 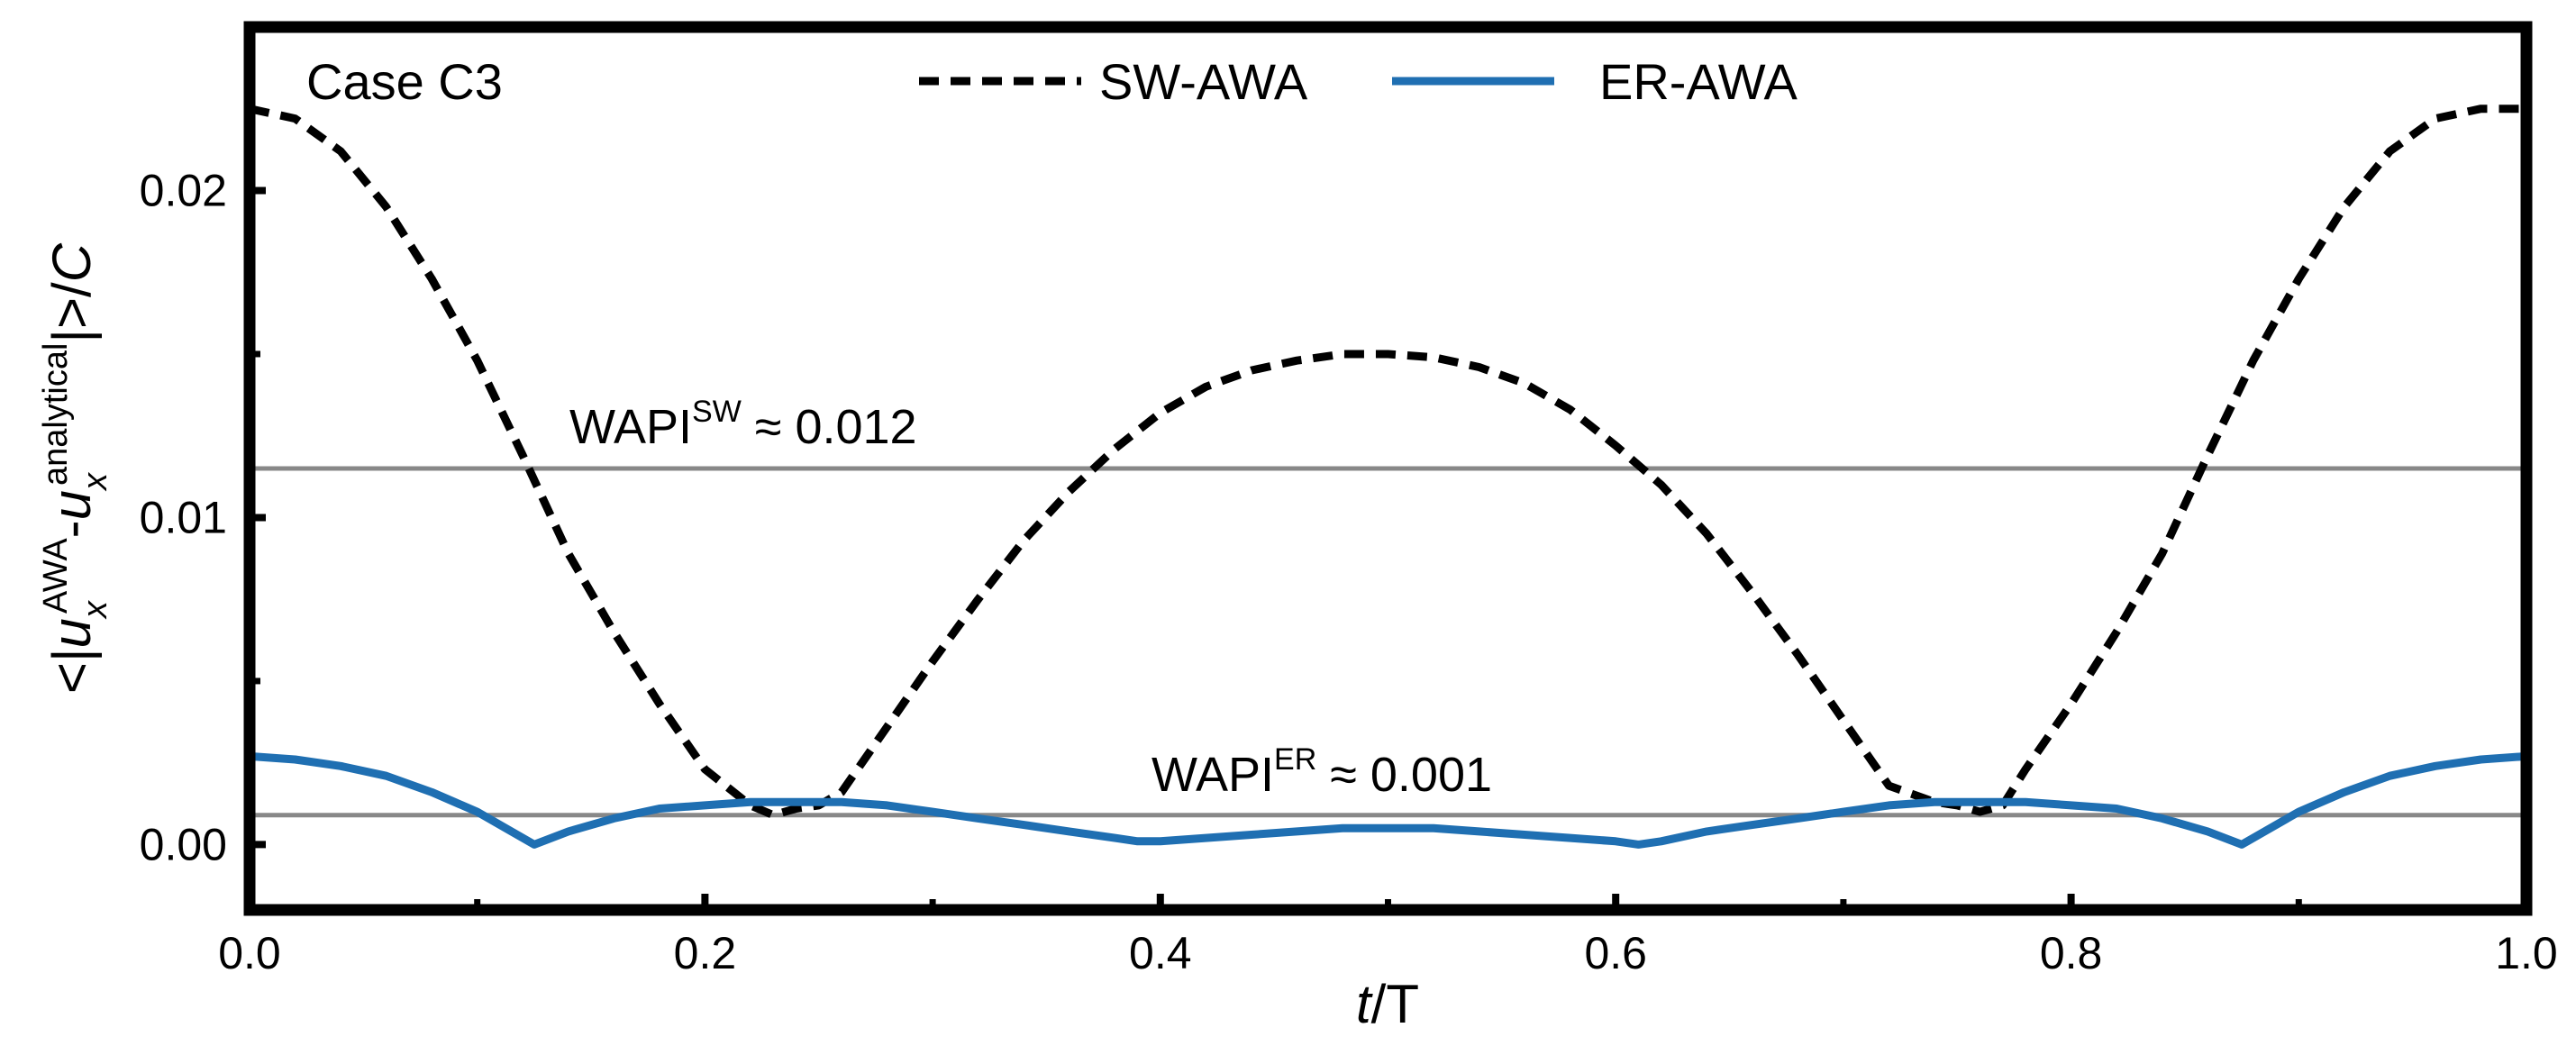 I want to click on x-tick-label: 0.4, so click(x=1160, y=953).